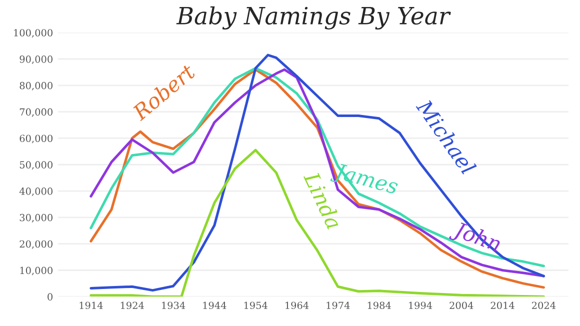 Image resolution: width=580 pixels, height=326 pixels. Describe the element at coordinates (35, 192) in the screenshot. I see `y-tick-label: 40,000` at that location.